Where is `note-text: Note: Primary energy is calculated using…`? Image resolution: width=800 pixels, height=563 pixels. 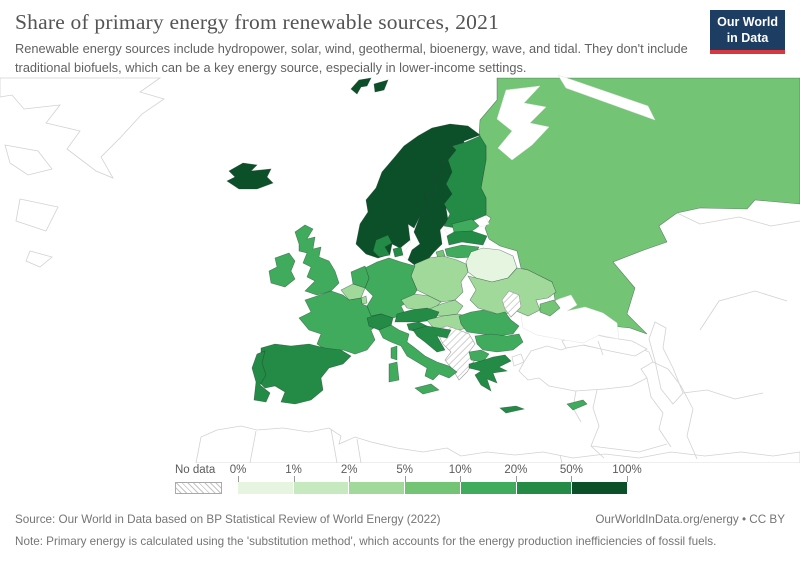
note-text: Note: Primary energy is calculated using… is located at coordinates (366, 541).